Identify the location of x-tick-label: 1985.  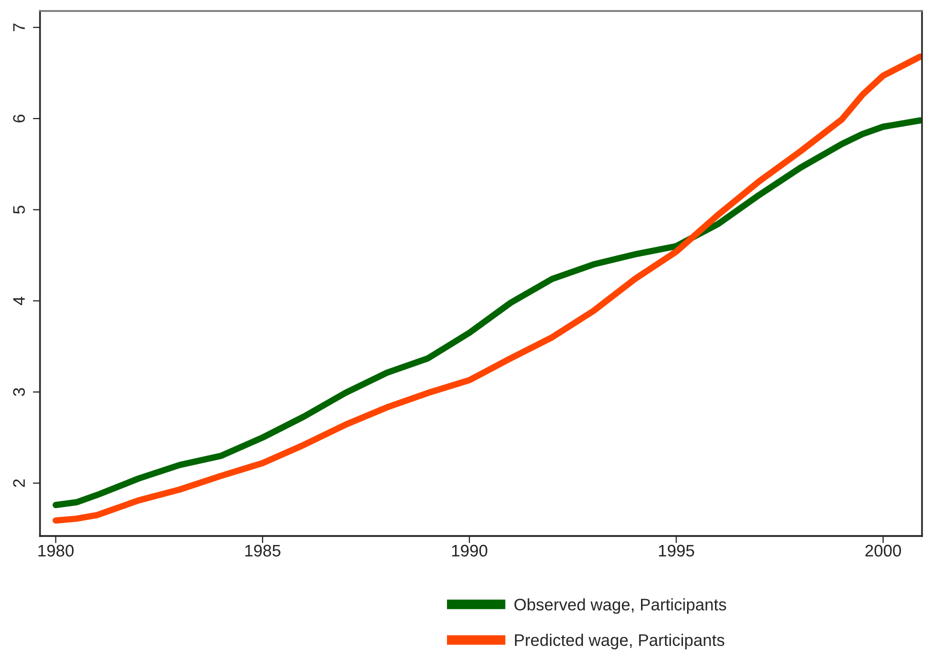
(262, 550).